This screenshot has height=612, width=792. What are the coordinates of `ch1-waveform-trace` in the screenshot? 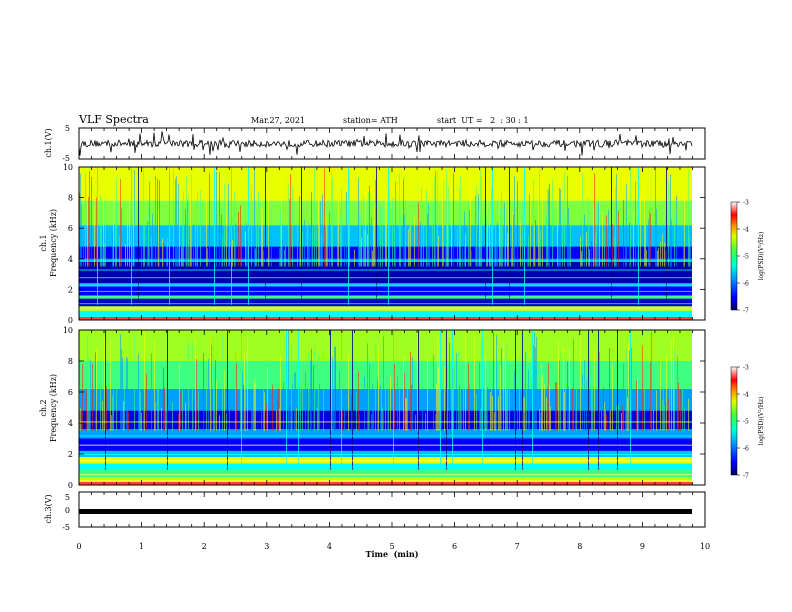 It's located at (385, 143).